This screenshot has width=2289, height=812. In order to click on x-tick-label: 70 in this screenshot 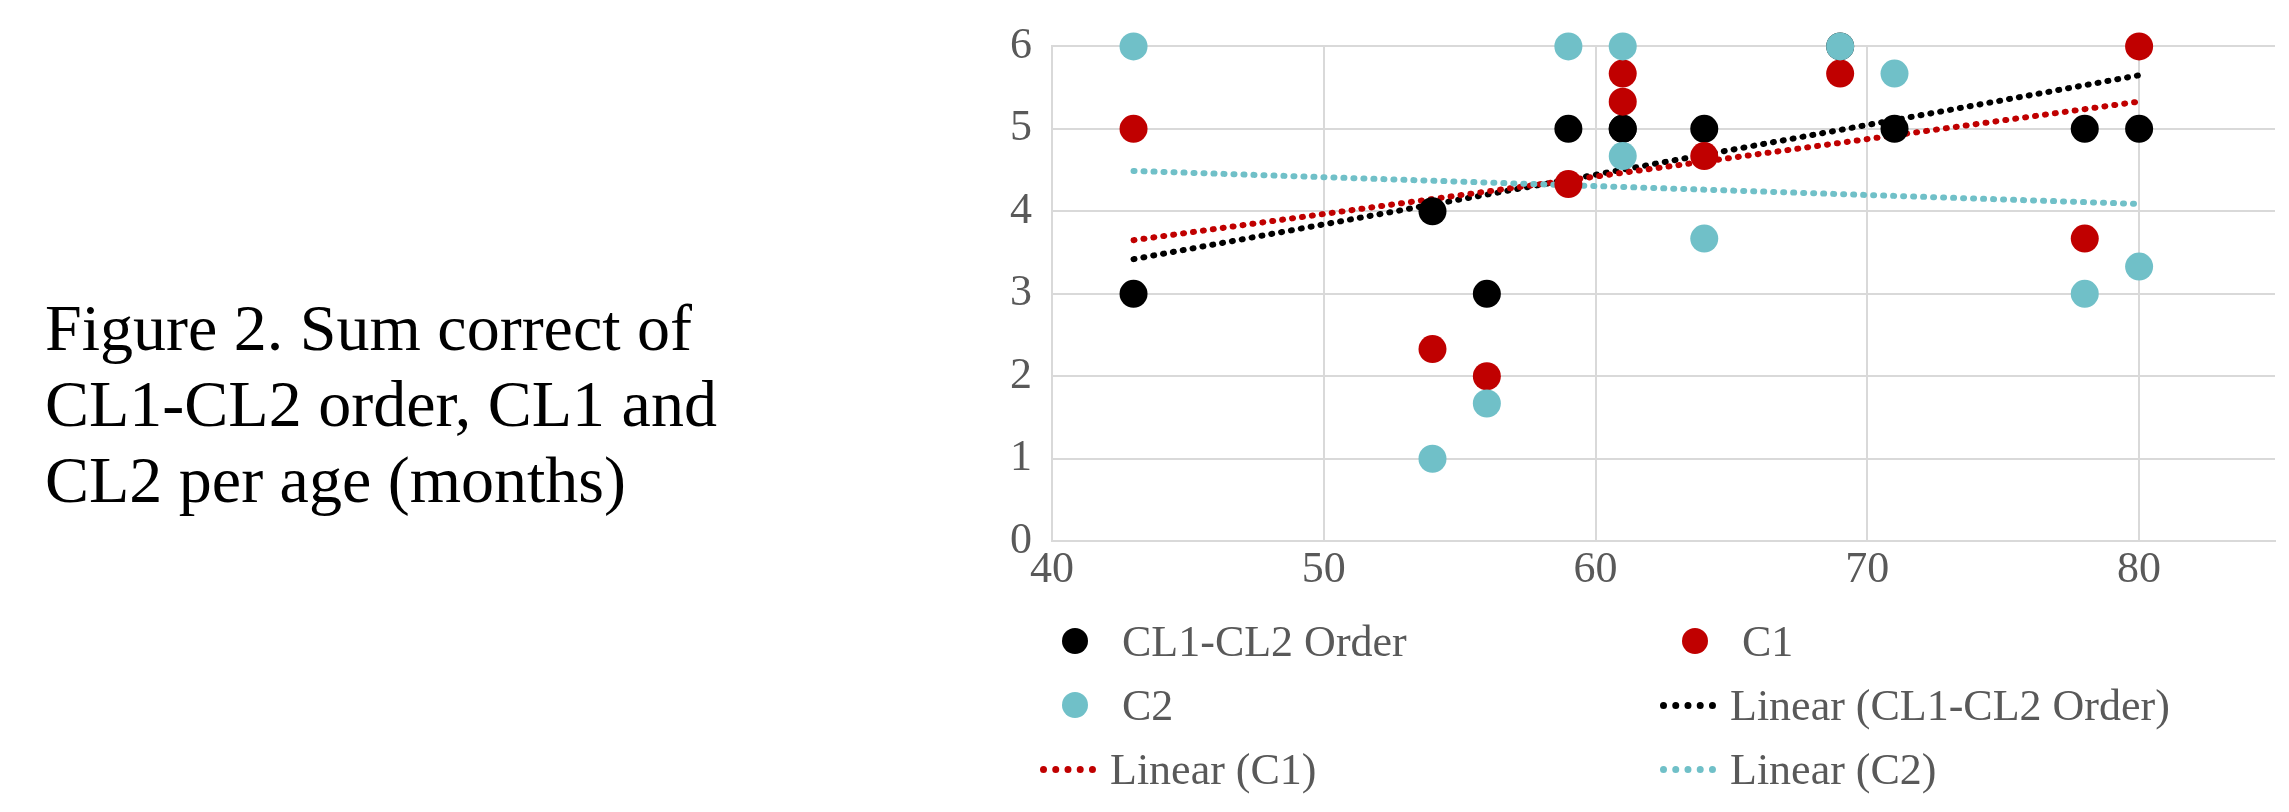, I will do `click(1867, 568)`.